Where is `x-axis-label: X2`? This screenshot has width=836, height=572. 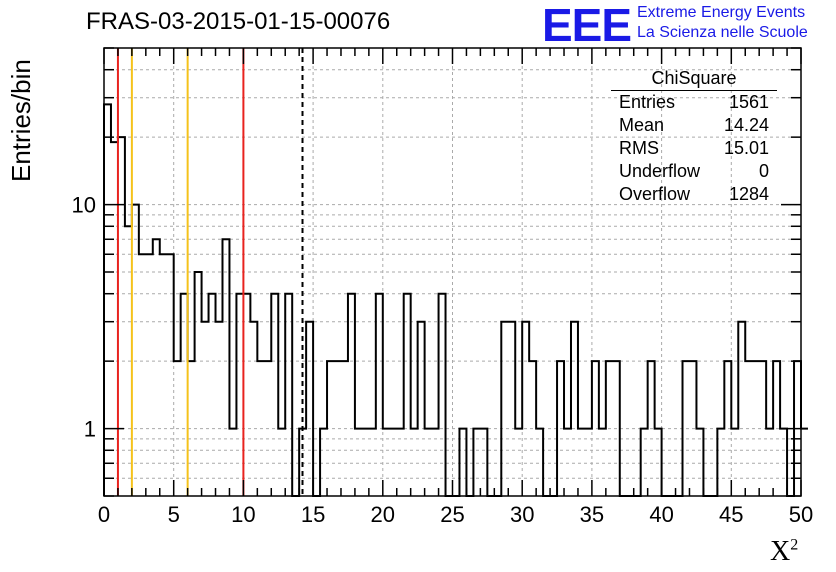
x-axis-label: X2 is located at coordinates (784, 552).